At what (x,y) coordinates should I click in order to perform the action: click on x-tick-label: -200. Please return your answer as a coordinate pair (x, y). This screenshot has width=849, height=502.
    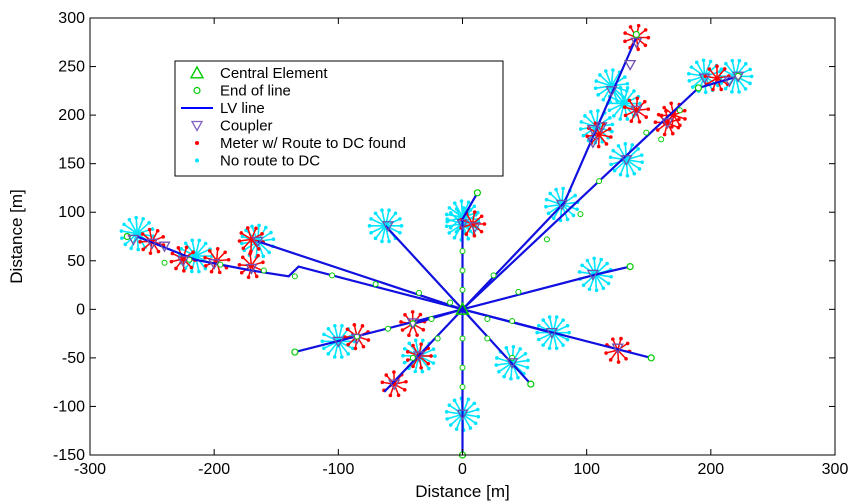
    Looking at the image, I should click on (214, 469).